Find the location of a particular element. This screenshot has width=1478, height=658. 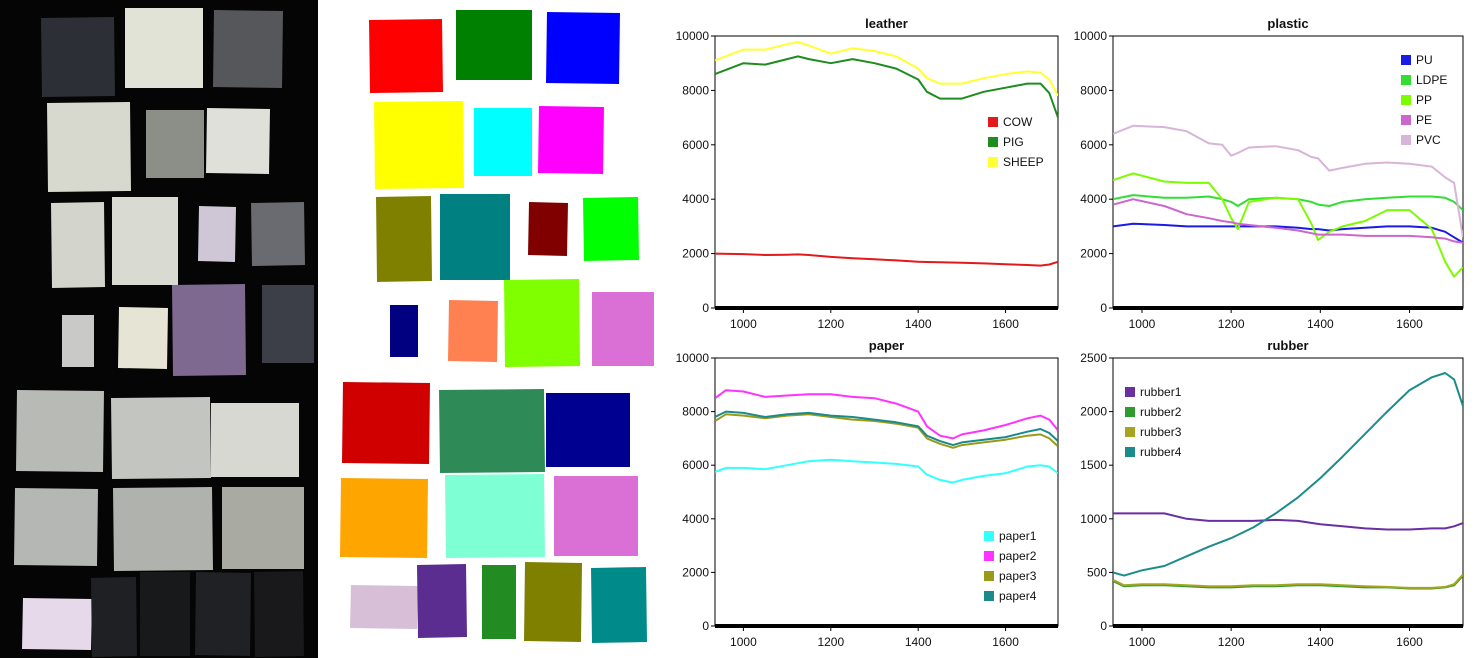

series-line-paper2 is located at coordinates (886, 414).